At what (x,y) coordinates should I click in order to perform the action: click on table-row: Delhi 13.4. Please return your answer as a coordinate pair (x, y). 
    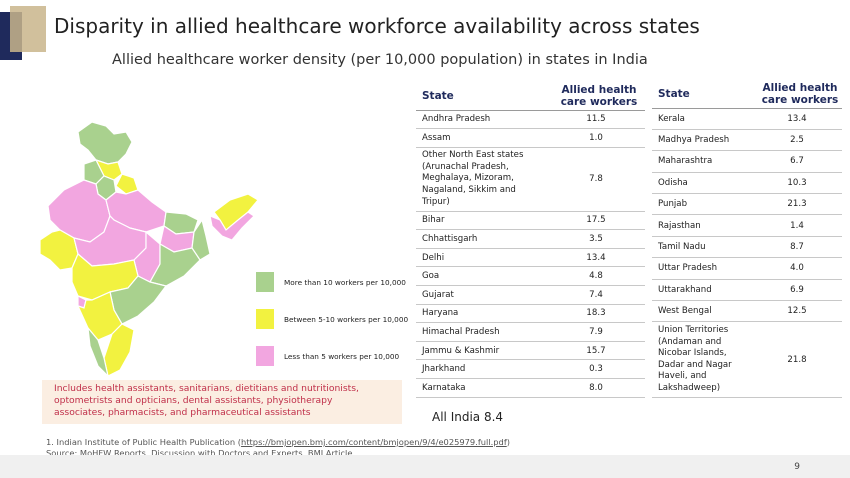
    Looking at the image, I should click on (530, 258).